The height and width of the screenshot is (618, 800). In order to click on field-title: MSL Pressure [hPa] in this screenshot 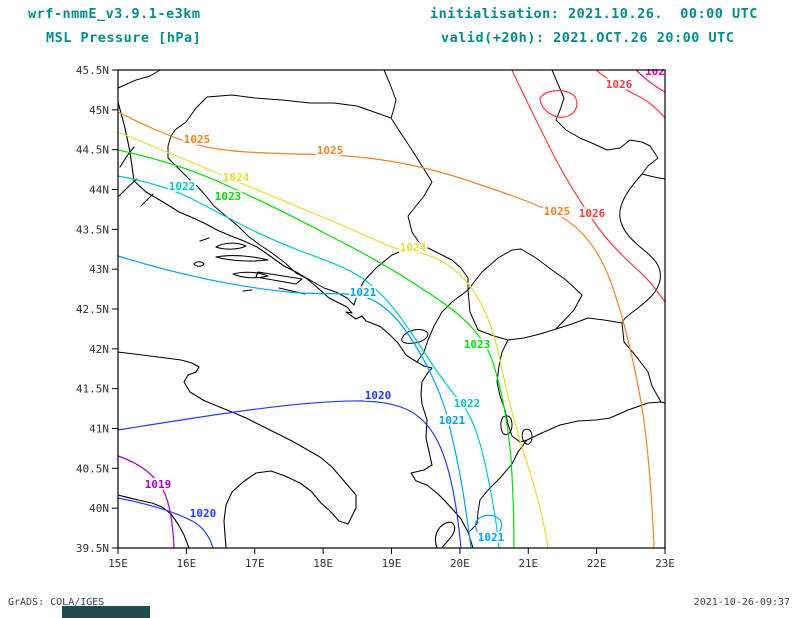, I will do `click(124, 38)`.